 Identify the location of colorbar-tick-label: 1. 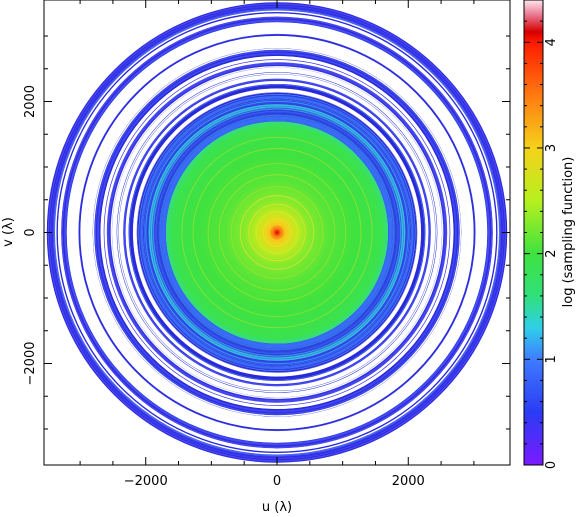
(551, 359).